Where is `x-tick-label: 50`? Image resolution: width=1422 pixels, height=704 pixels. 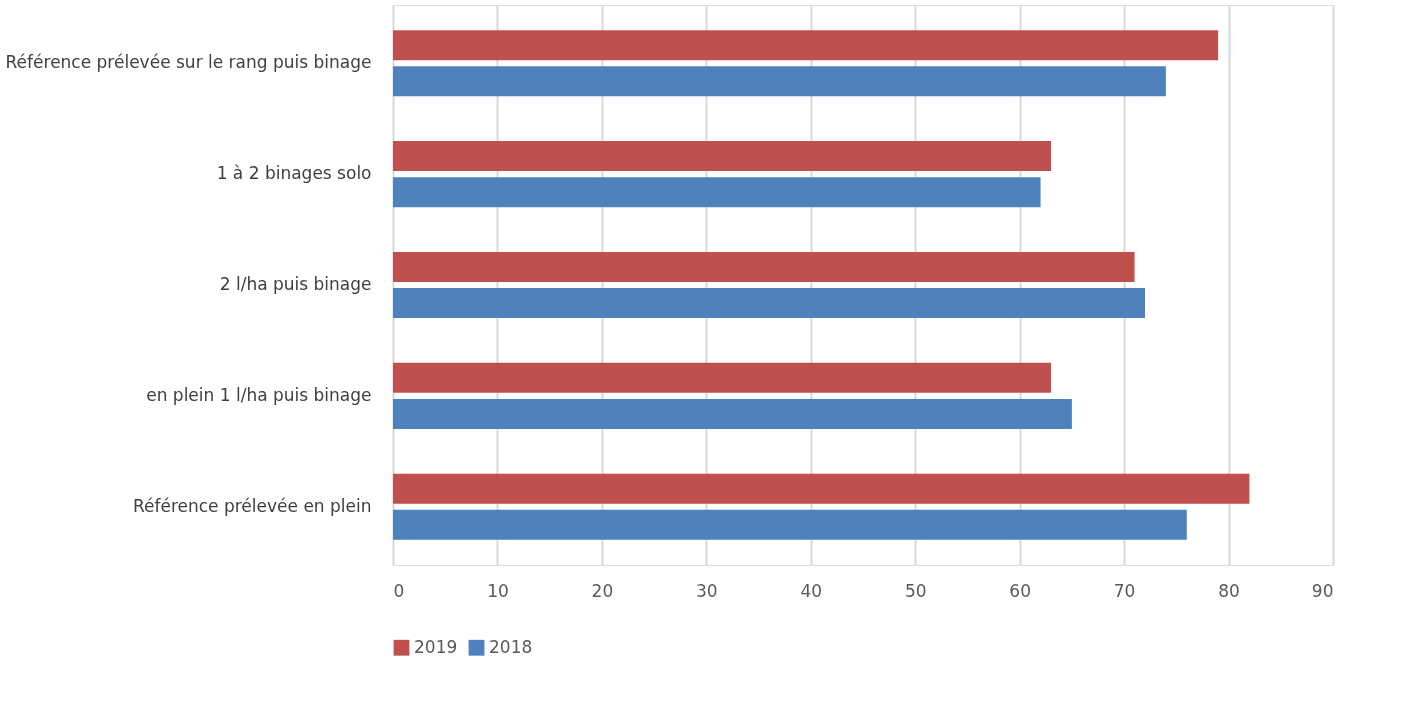
x-tick-label: 50 is located at coordinates (915, 590).